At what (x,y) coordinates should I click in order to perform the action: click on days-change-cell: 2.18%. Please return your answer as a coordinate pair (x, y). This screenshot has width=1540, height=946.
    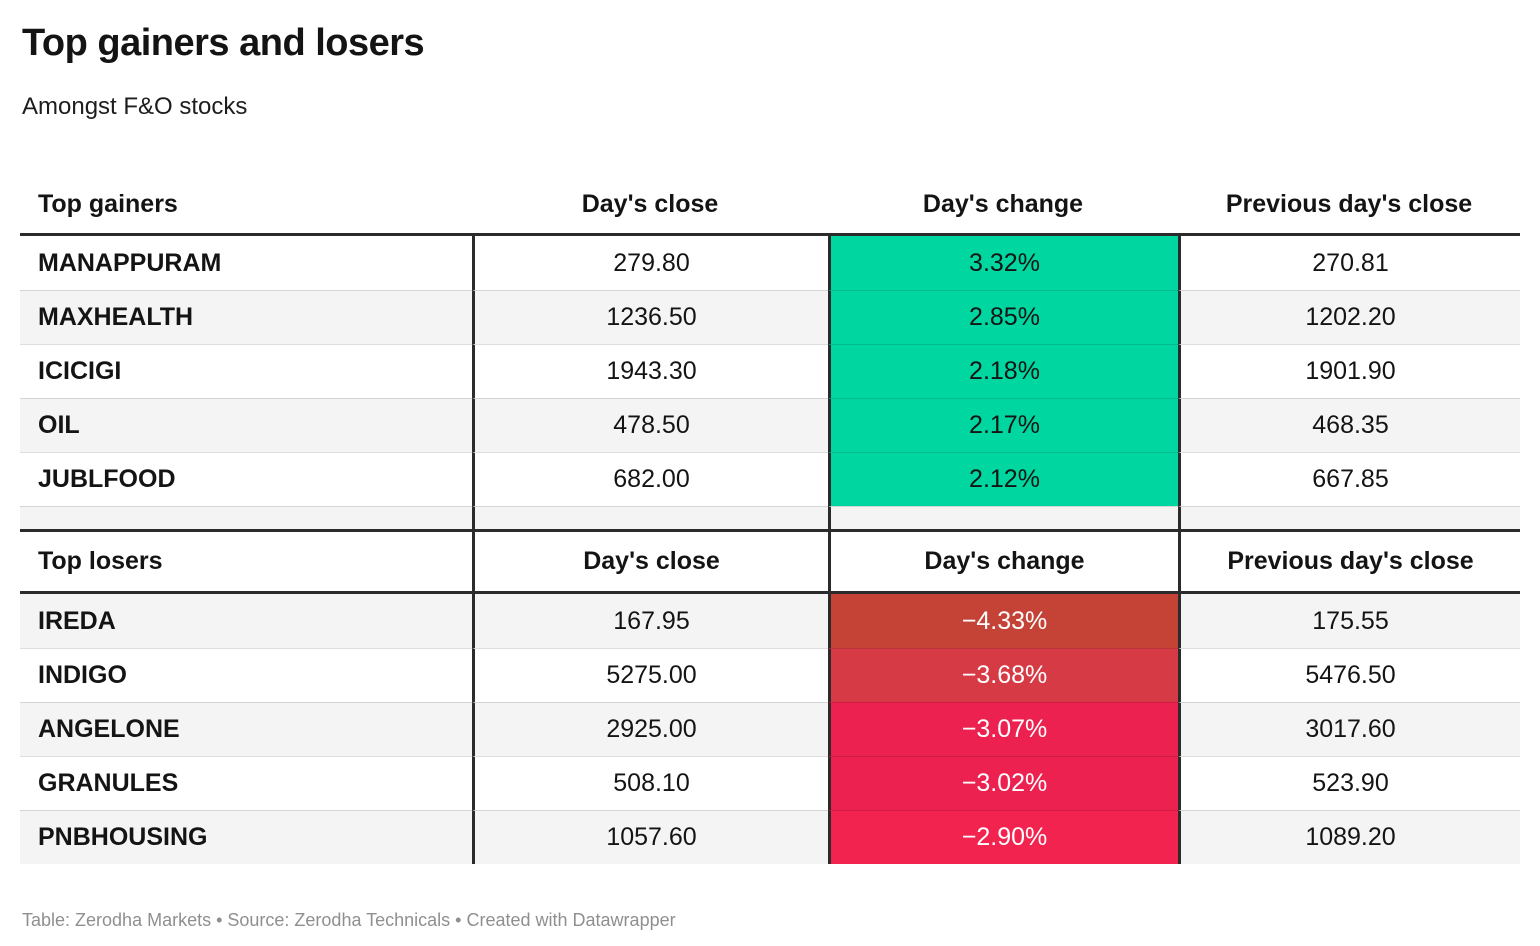
    Looking at the image, I should click on (1003, 371).